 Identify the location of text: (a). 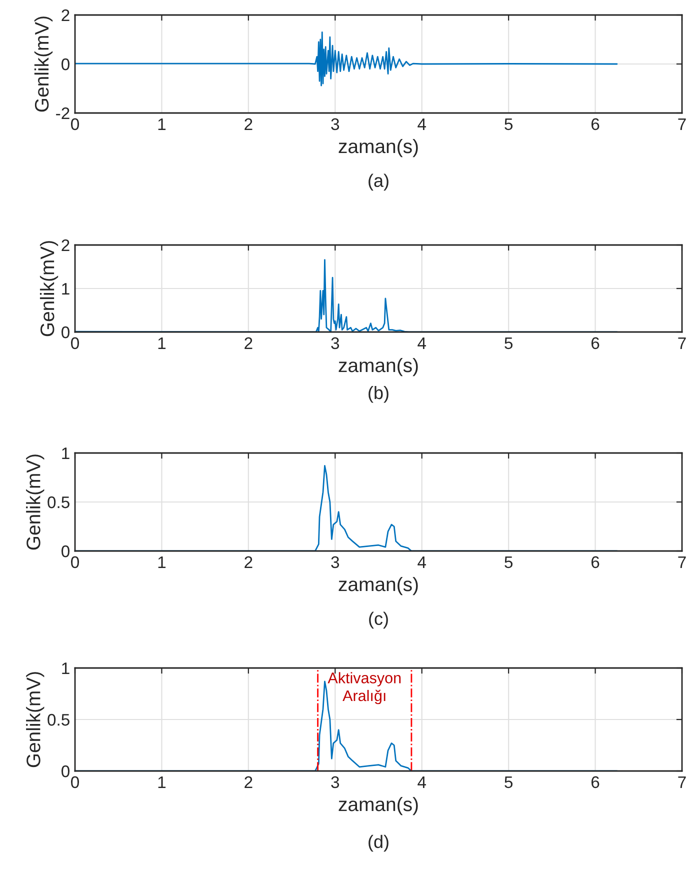
(378, 182).